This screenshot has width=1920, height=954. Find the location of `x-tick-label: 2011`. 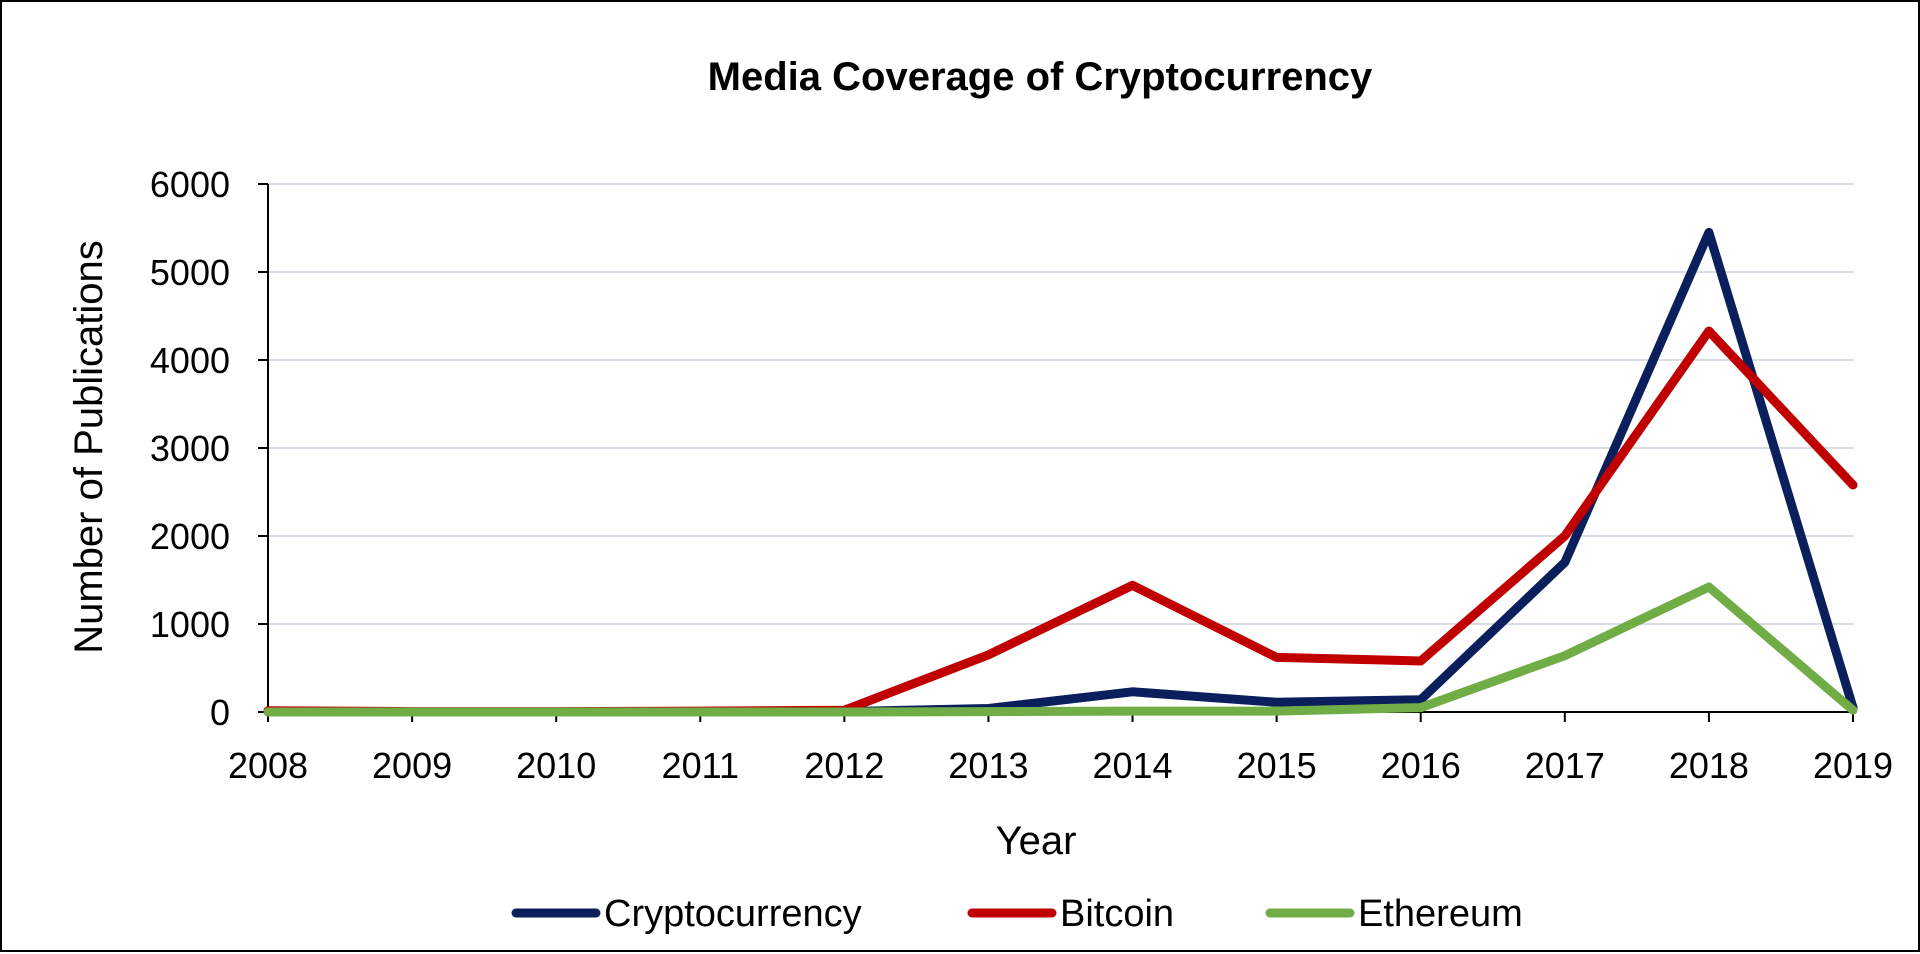

x-tick-label: 2011 is located at coordinates (700, 765).